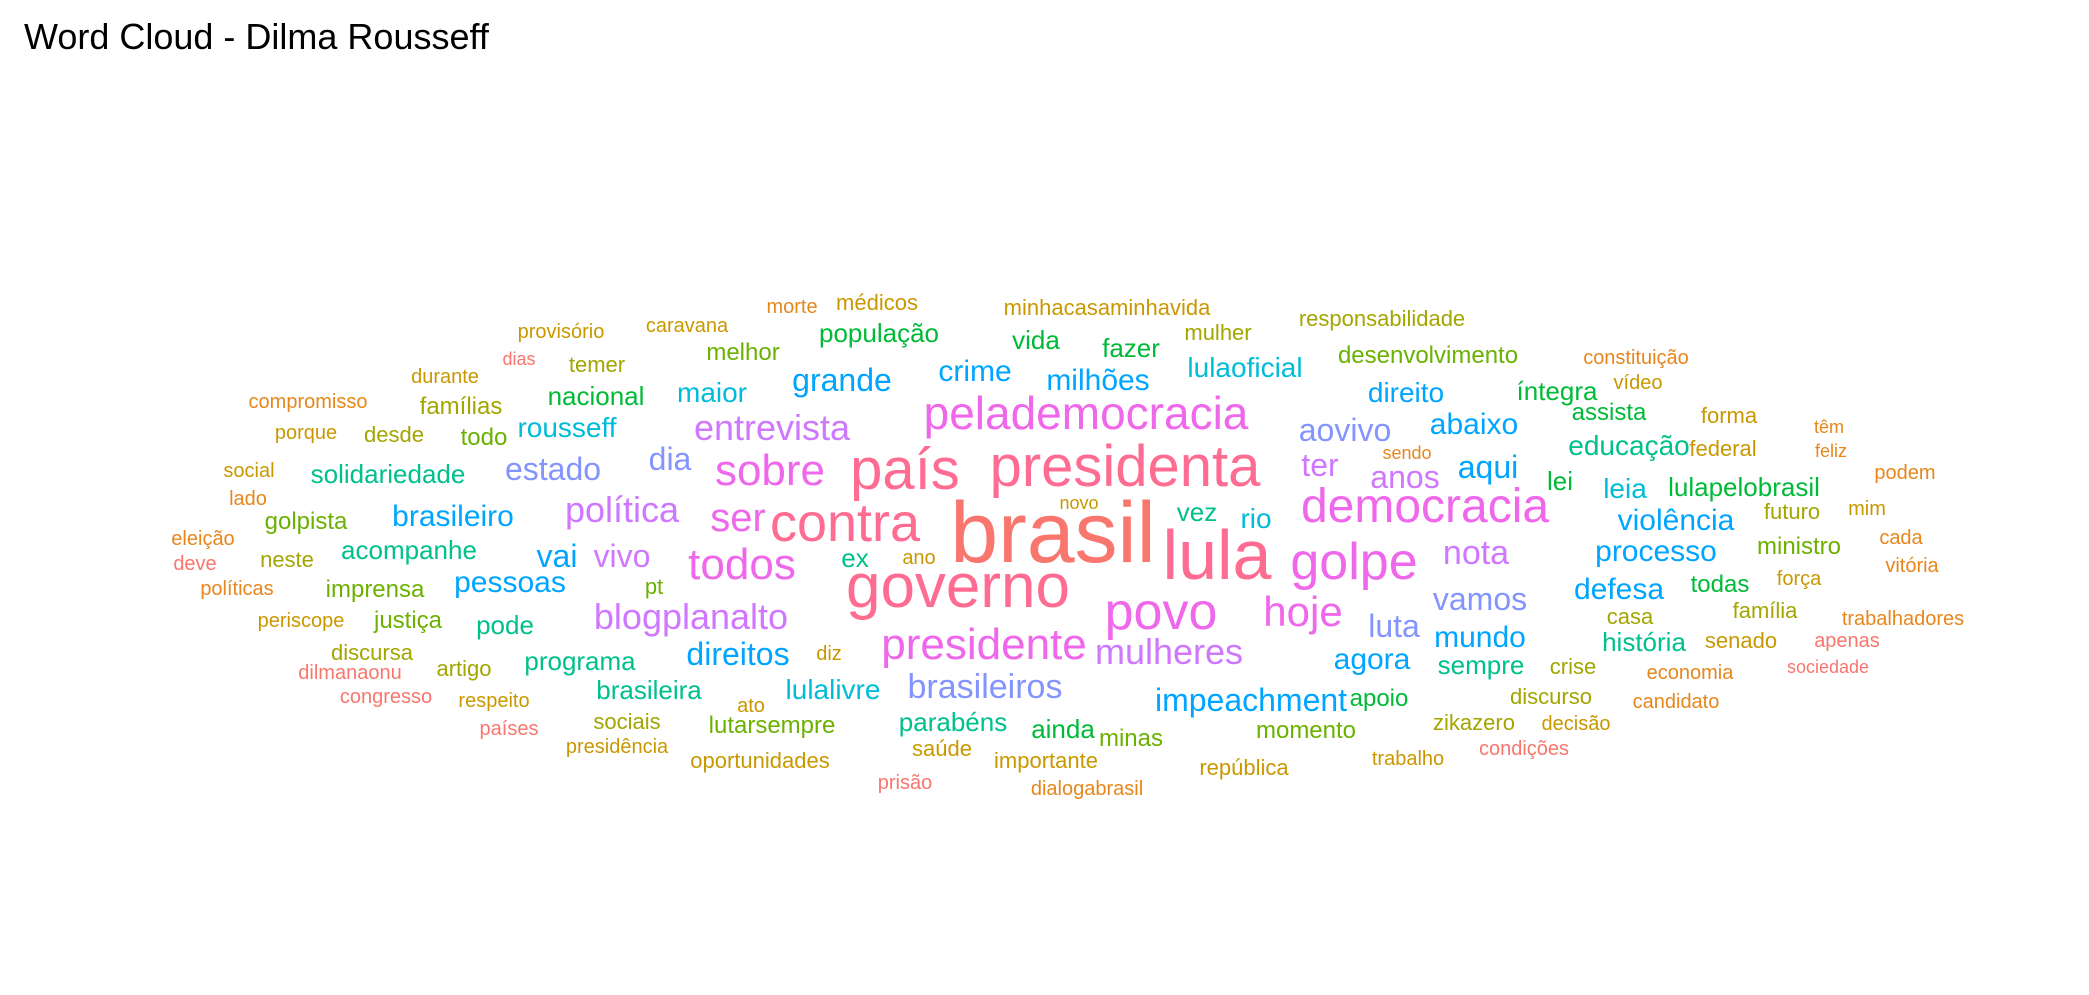 This screenshot has height=995, width=2089. What do you see at coordinates (1372, 659) in the screenshot?
I see `word: agora` at bounding box center [1372, 659].